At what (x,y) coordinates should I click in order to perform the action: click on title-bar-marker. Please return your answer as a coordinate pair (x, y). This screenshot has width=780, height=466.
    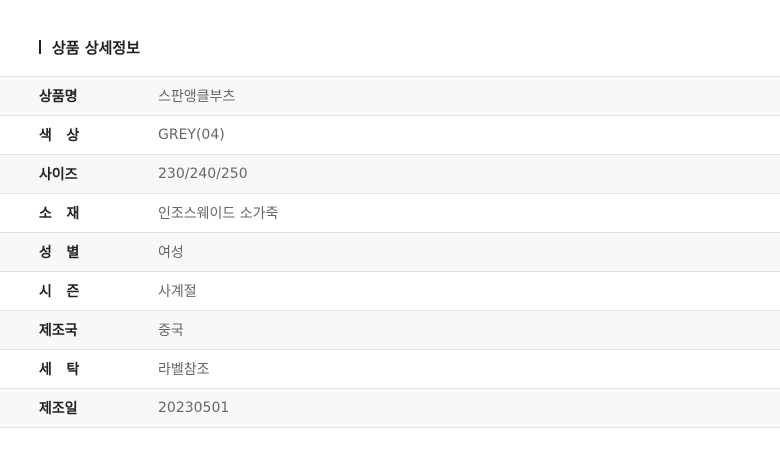
    Looking at the image, I should click on (40, 47).